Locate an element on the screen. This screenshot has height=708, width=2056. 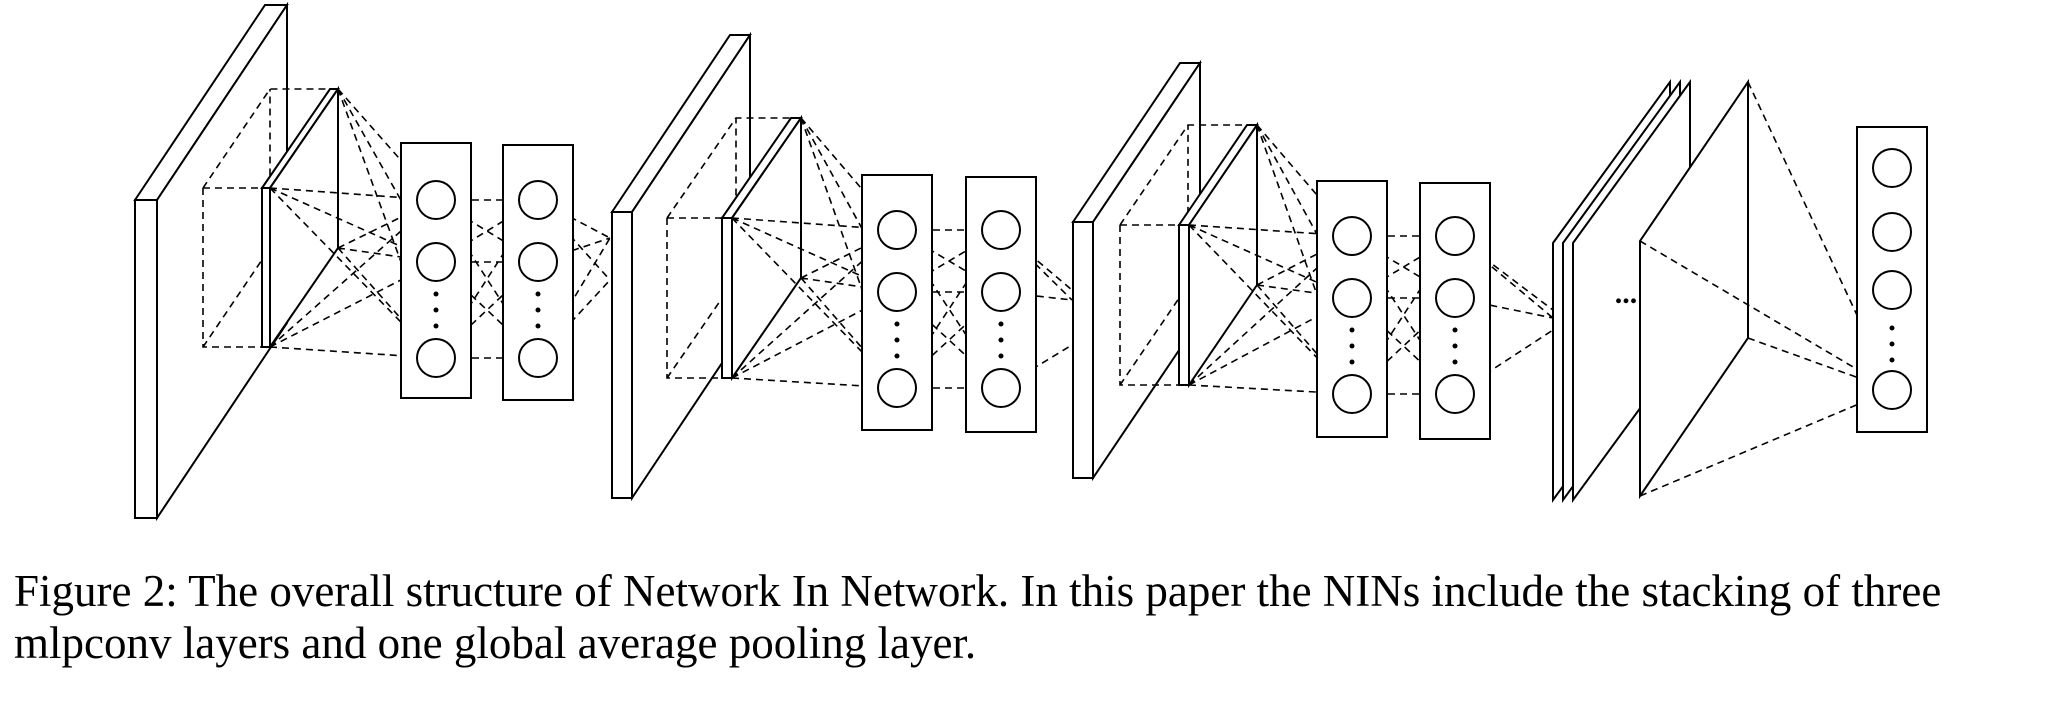
final-feature-maps is located at coordinates (1650, 291).